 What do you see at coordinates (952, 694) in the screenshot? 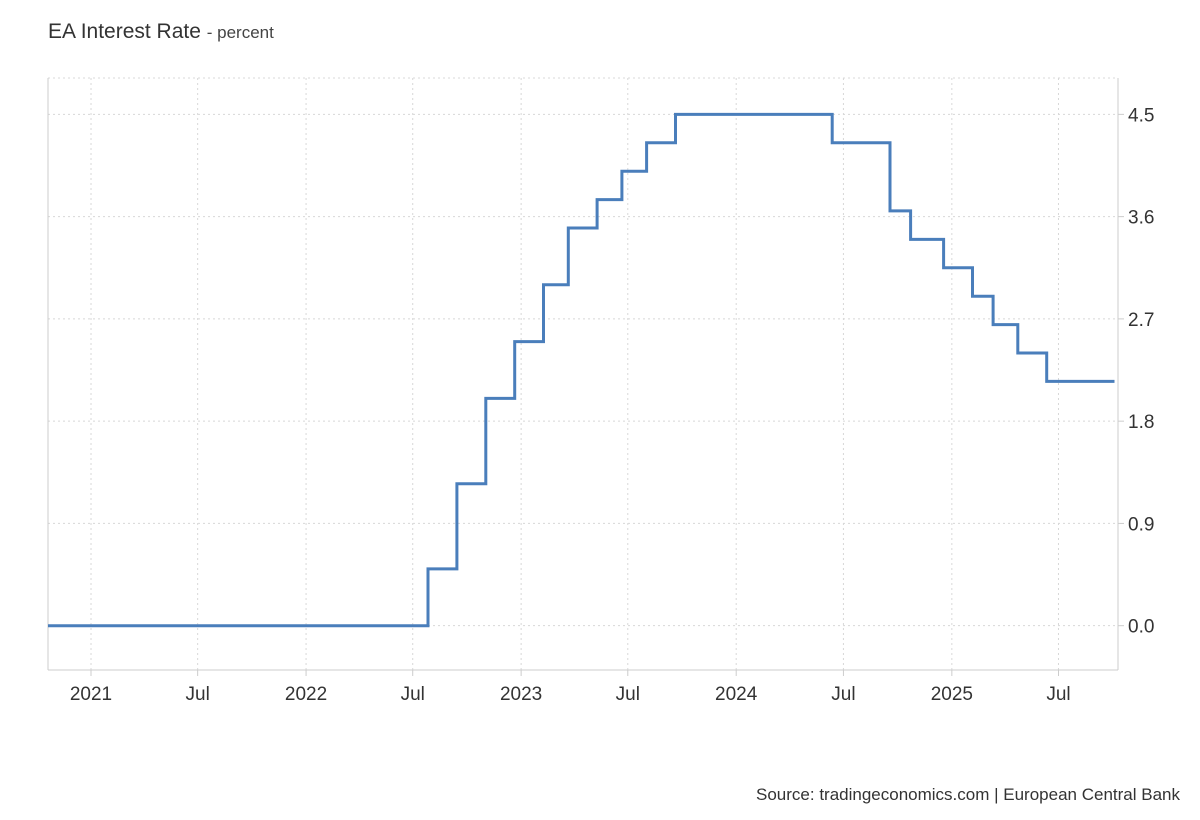
I see `x-tick-label: 2025` at bounding box center [952, 694].